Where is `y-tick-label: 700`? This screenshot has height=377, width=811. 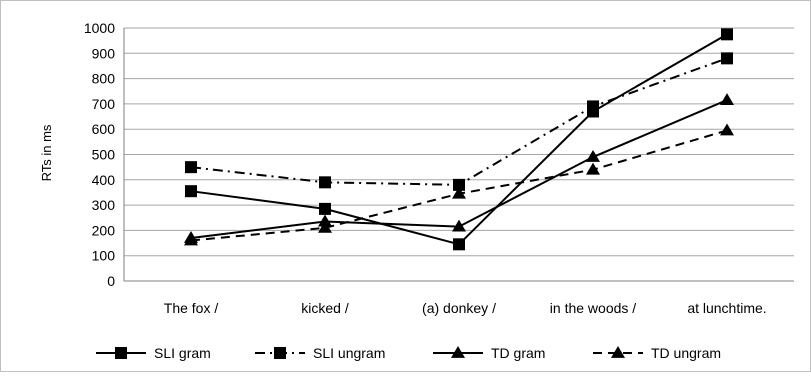
y-tick-label: 700 is located at coordinates (104, 104).